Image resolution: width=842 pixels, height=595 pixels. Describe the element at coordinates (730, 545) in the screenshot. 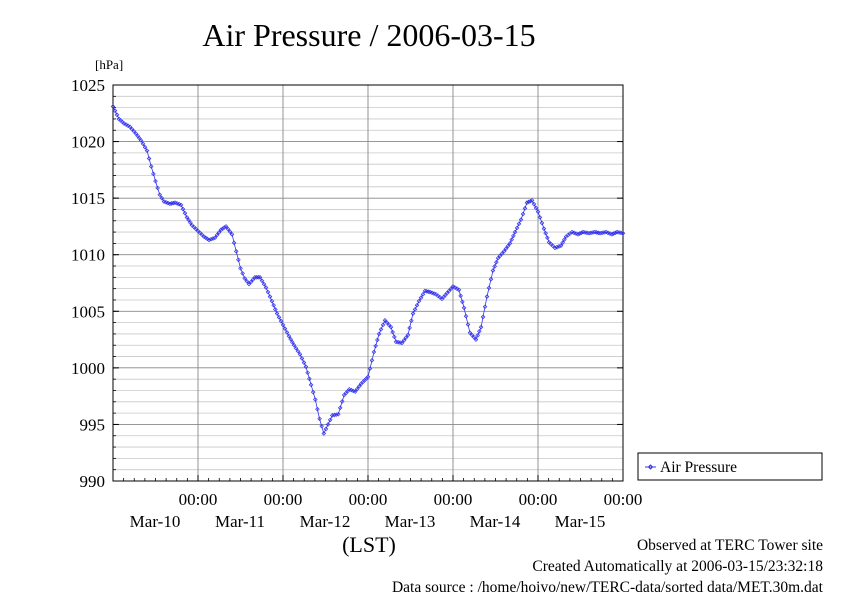

I see `footer-observed: Observed at TERC Tower site` at that location.